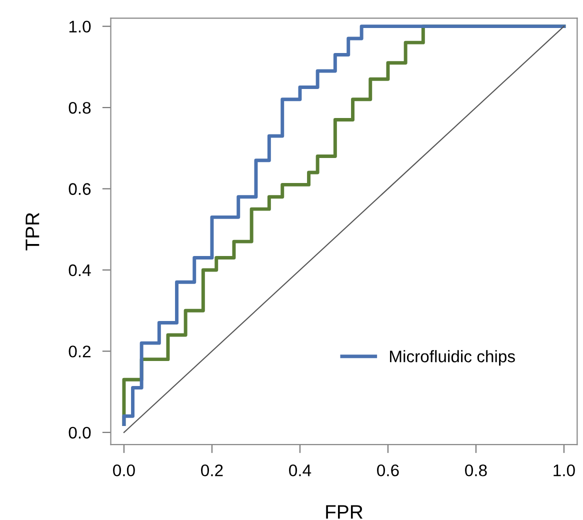  I want to click on y-axis-title: TPR, so click(33, 231).